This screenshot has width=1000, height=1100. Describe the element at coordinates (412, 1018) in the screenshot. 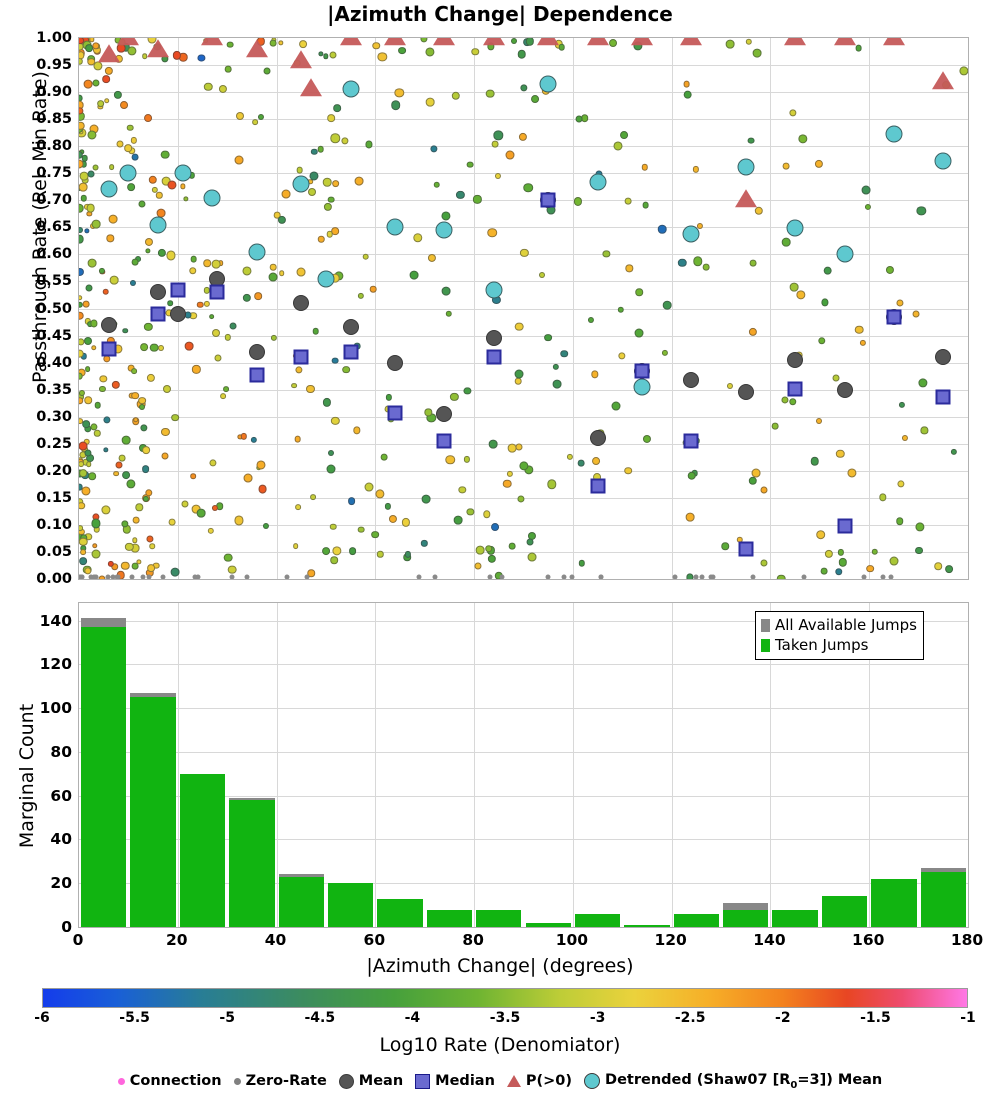

I see `colorbar-tick-label: -4` at that location.